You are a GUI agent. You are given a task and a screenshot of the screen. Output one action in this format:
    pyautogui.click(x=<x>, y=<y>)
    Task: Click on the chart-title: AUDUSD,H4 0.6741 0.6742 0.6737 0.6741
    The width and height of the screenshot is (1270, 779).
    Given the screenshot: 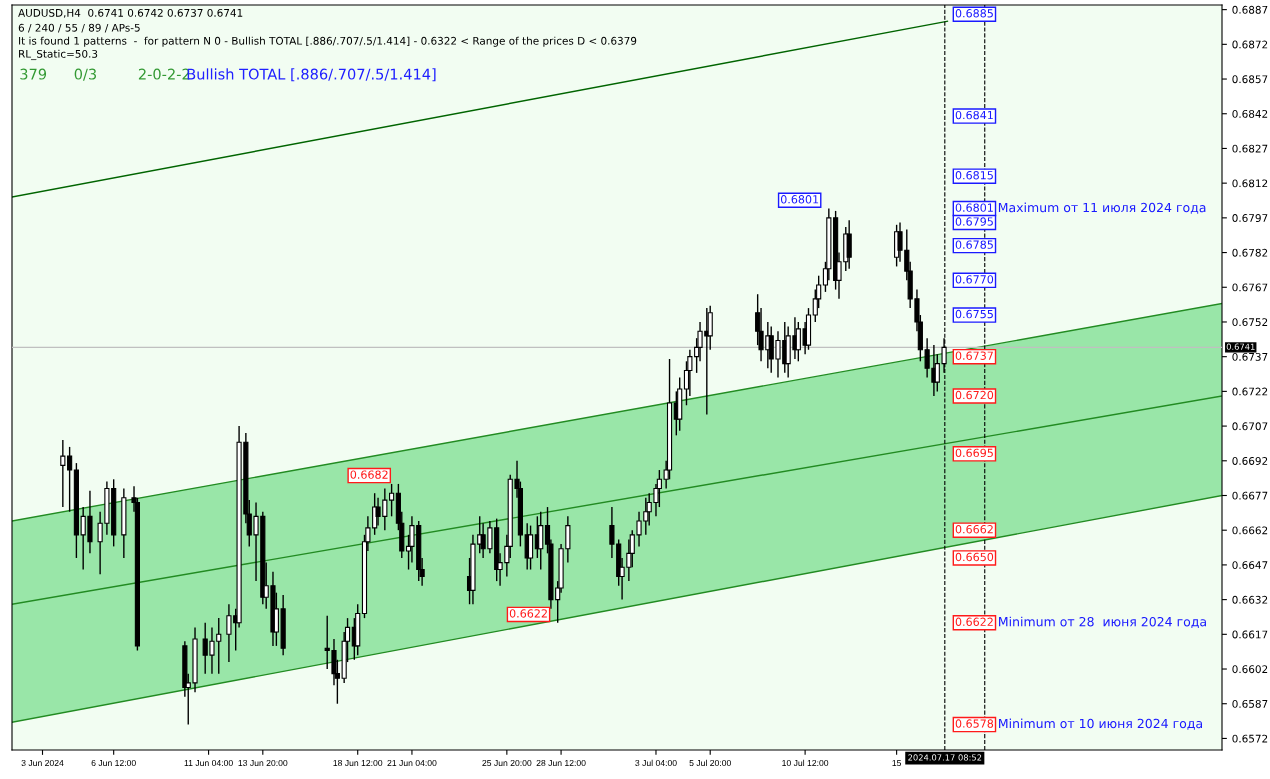 What is the action you would take?
    pyautogui.click(x=130, y=13)
    